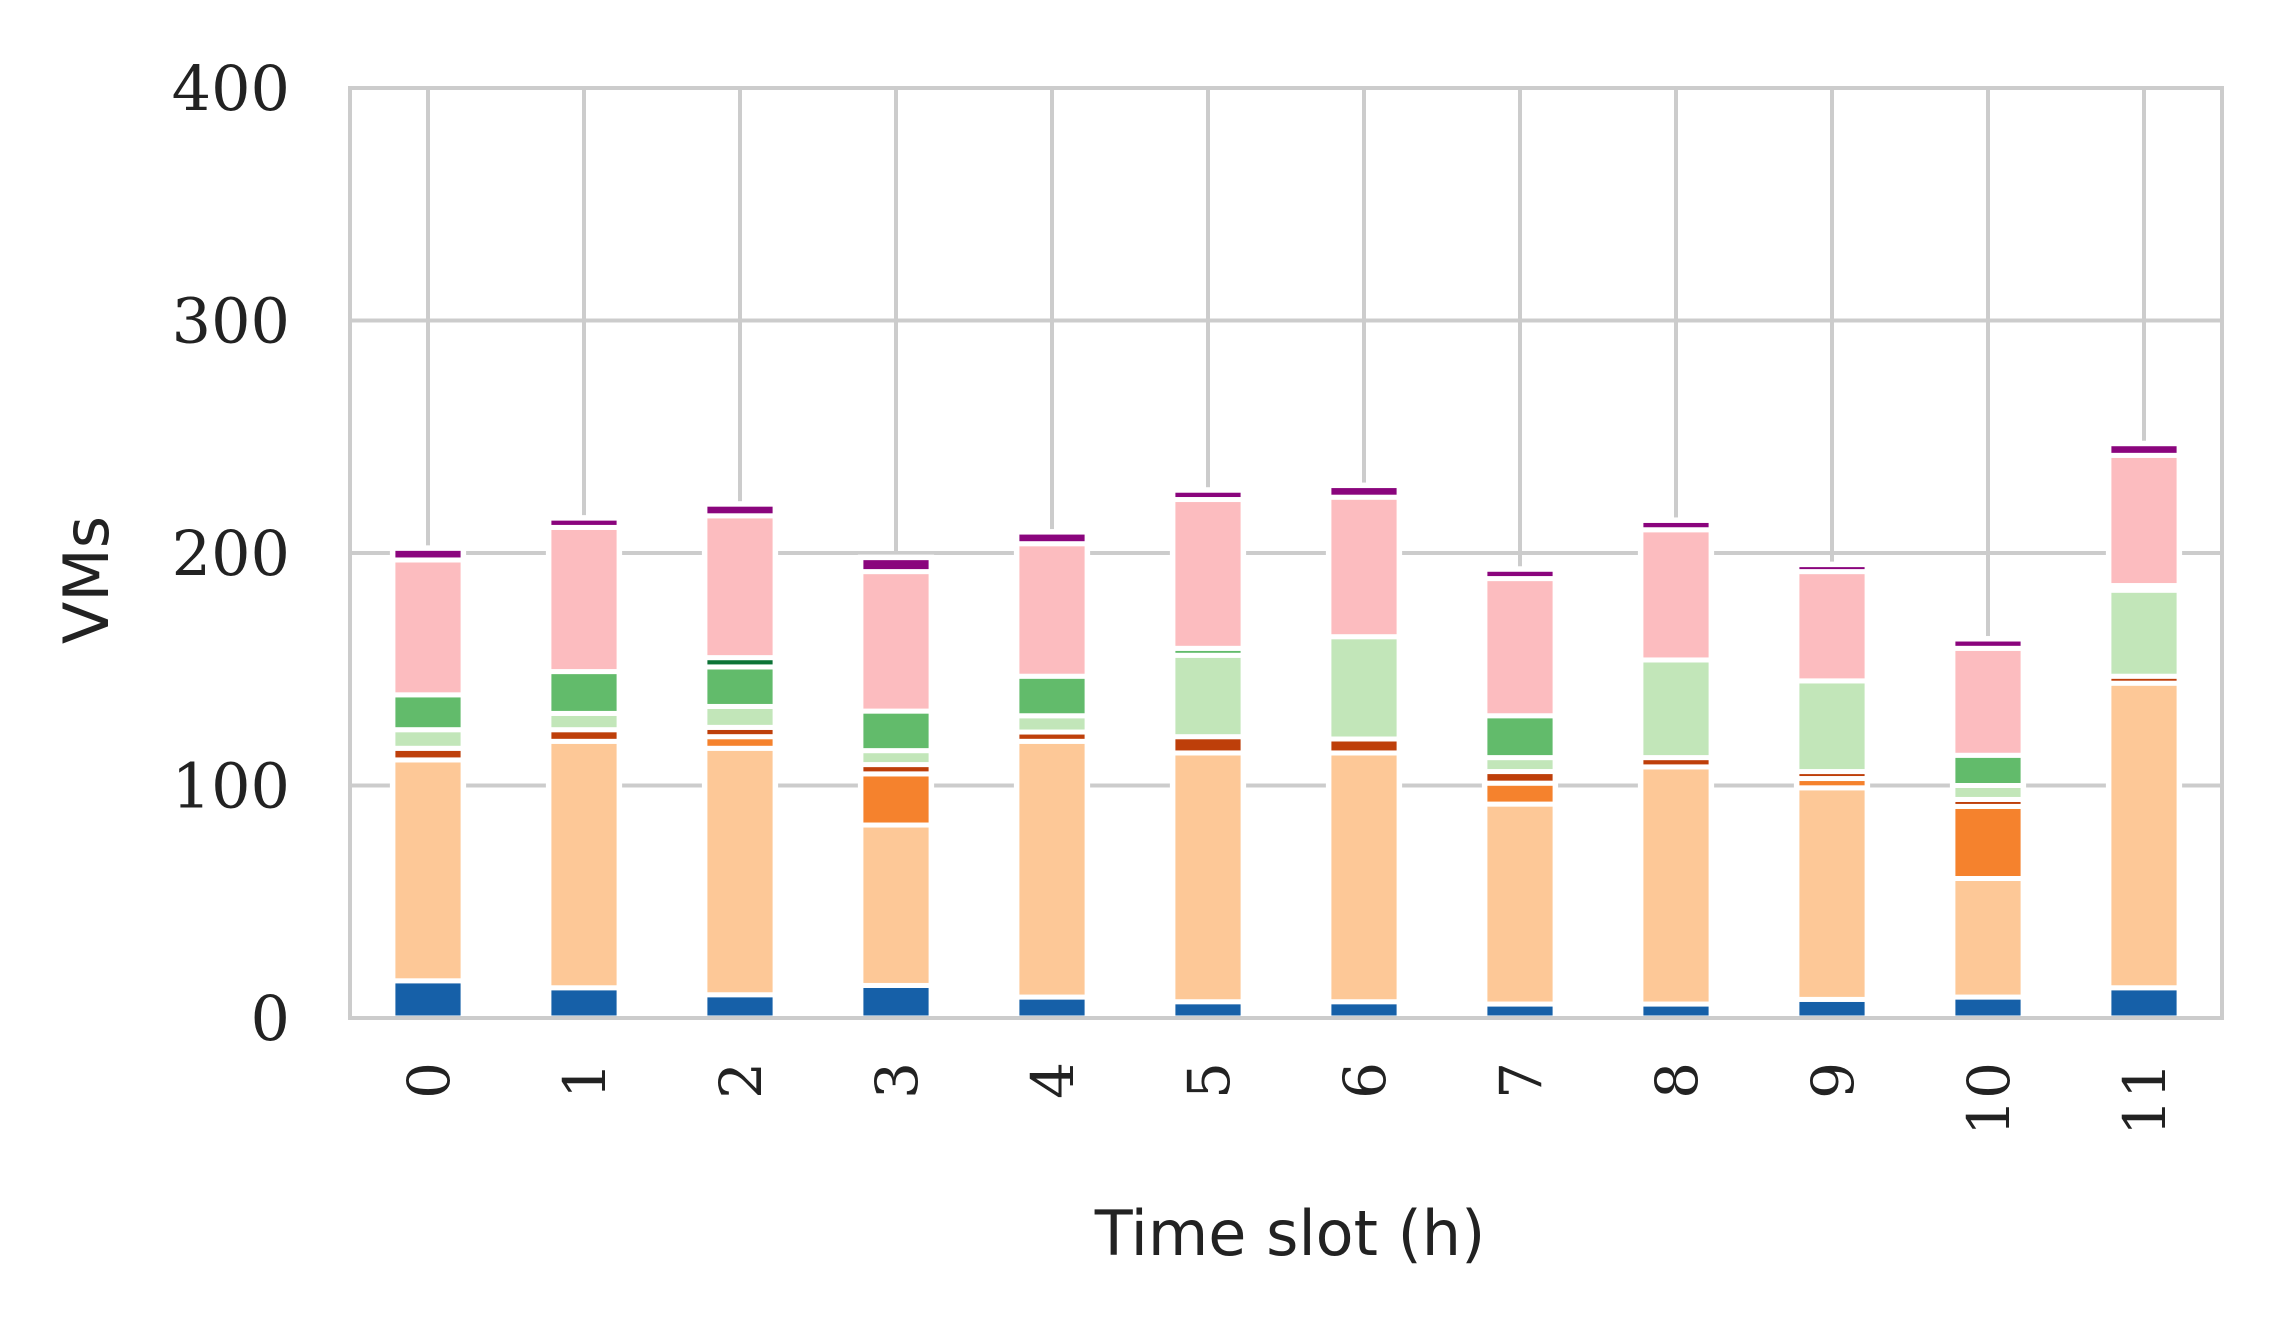 The height and width of the screenshot is (1330, 2269). Describe the element at coordinates (1287, 1099) in the screenshot. I see `x-tick-labels: 0 1 2 3 4 5 6 7 8 9 10 11` at that location.